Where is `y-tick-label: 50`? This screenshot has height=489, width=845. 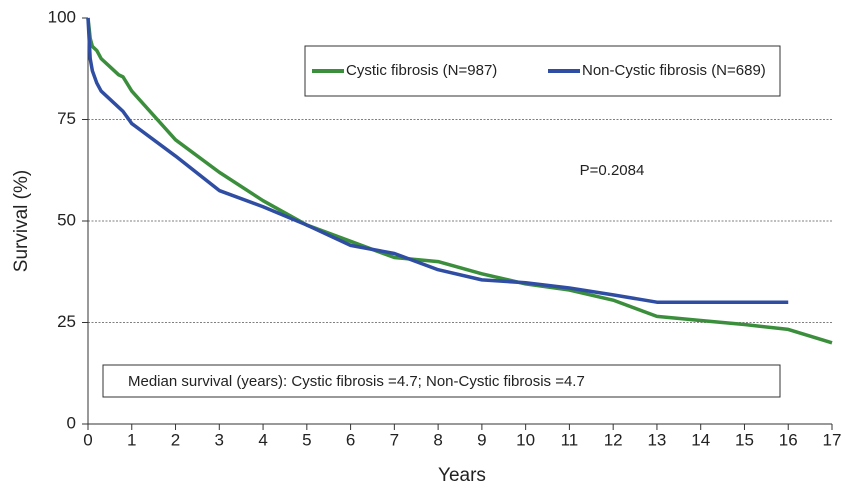 y-tick-label: 50 is located at coordinates (66, 219).